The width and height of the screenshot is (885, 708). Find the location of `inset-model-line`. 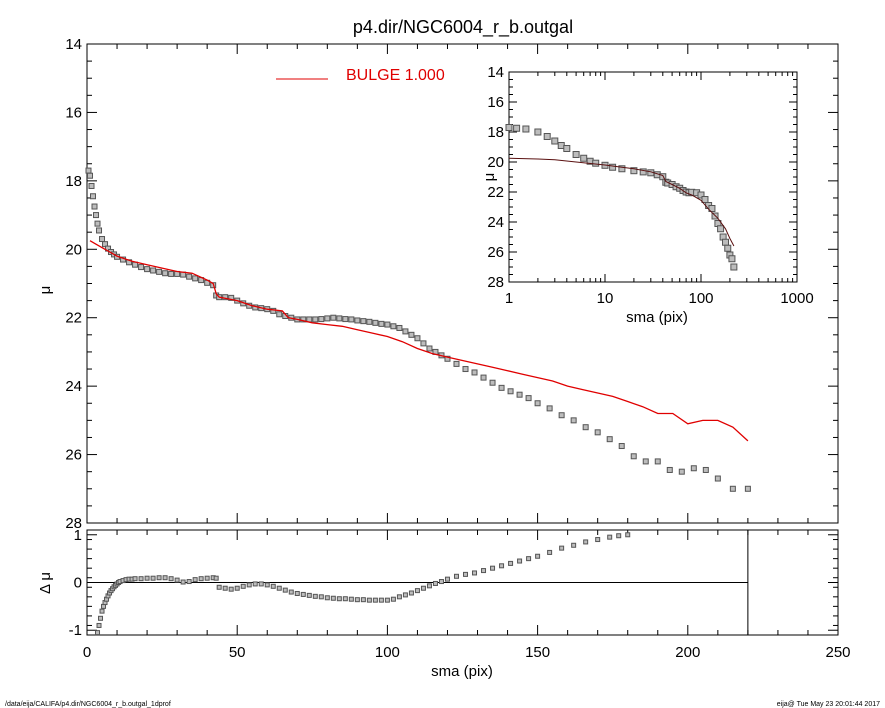

inset-model-line is located at coordinates (621, 202).